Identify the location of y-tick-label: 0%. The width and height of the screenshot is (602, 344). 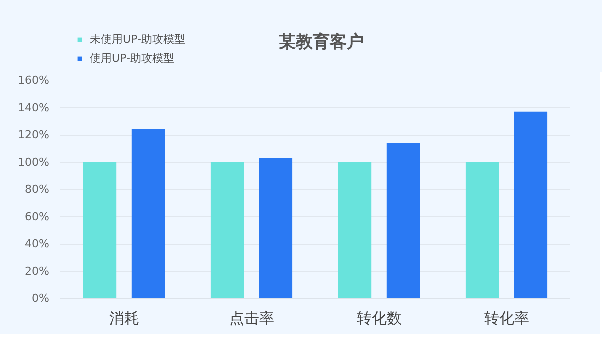
(41, 298).